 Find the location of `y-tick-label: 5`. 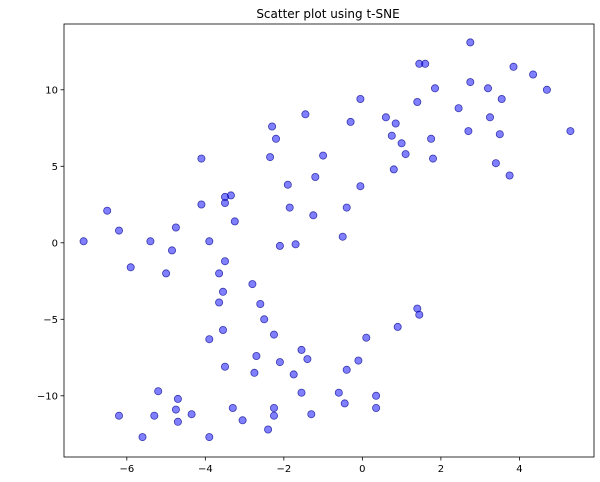

y-tick-label: 5 is located at coordinates (55, 167).